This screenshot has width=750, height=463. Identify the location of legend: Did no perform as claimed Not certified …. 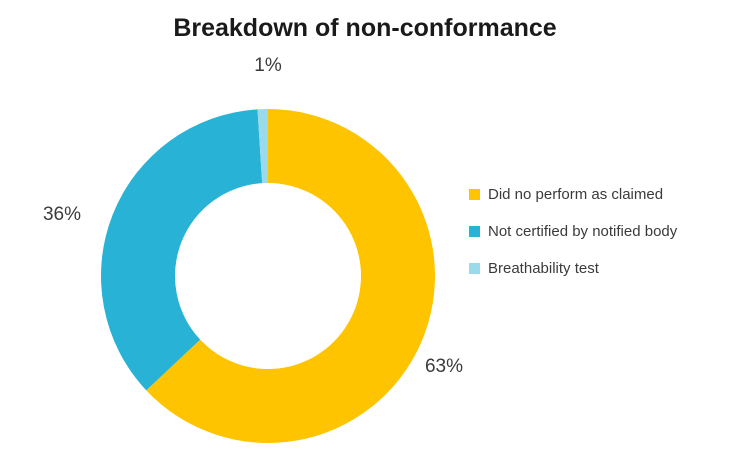
(573, 241).